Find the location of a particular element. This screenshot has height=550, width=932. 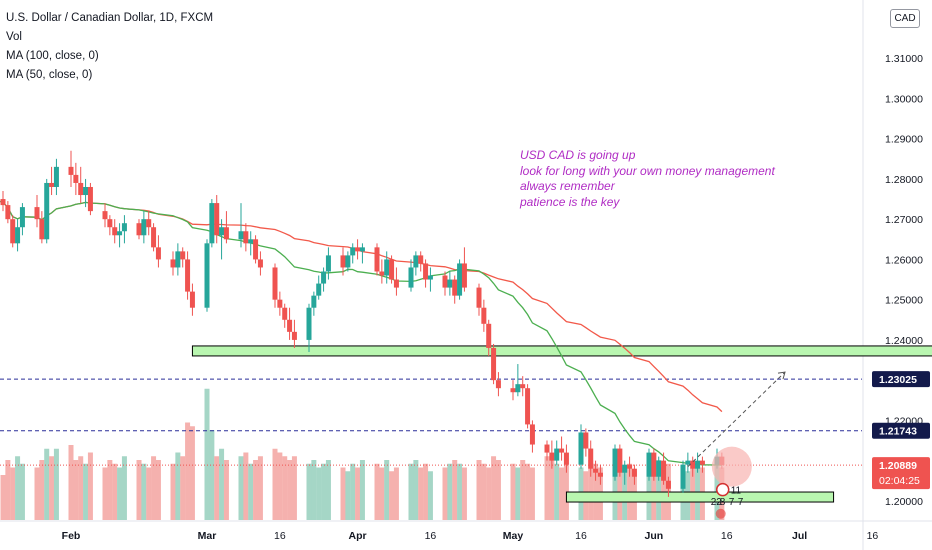

y-tick-label: 1.26000 is located at coordinates (904, 260).